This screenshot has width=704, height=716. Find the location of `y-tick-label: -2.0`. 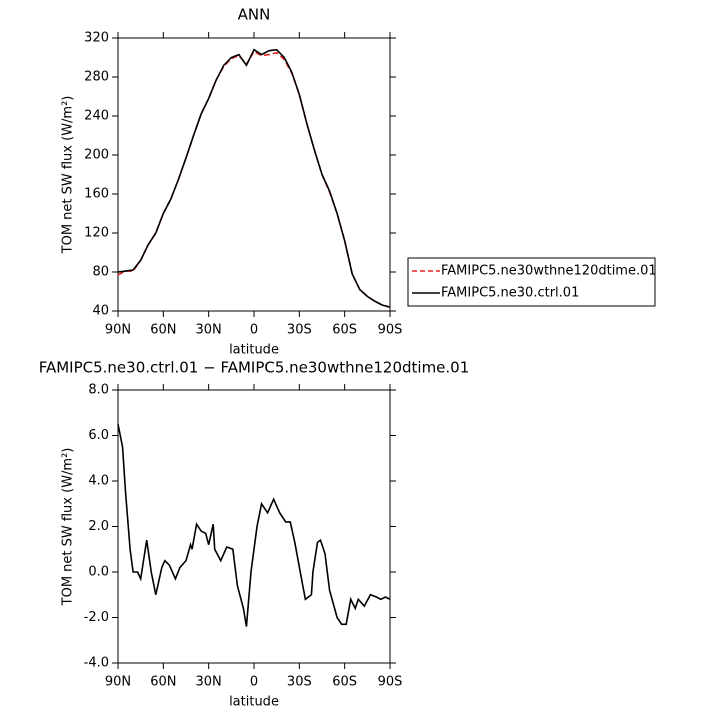

y-tick-label: -2.0 is located at coordinates (96, 617).